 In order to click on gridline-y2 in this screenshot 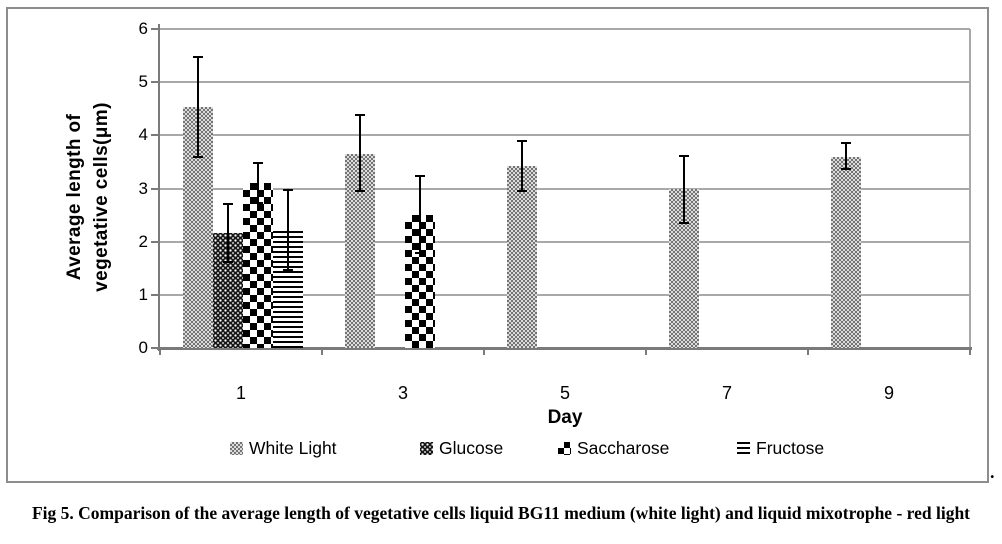, I will do `click(565, 241)`.